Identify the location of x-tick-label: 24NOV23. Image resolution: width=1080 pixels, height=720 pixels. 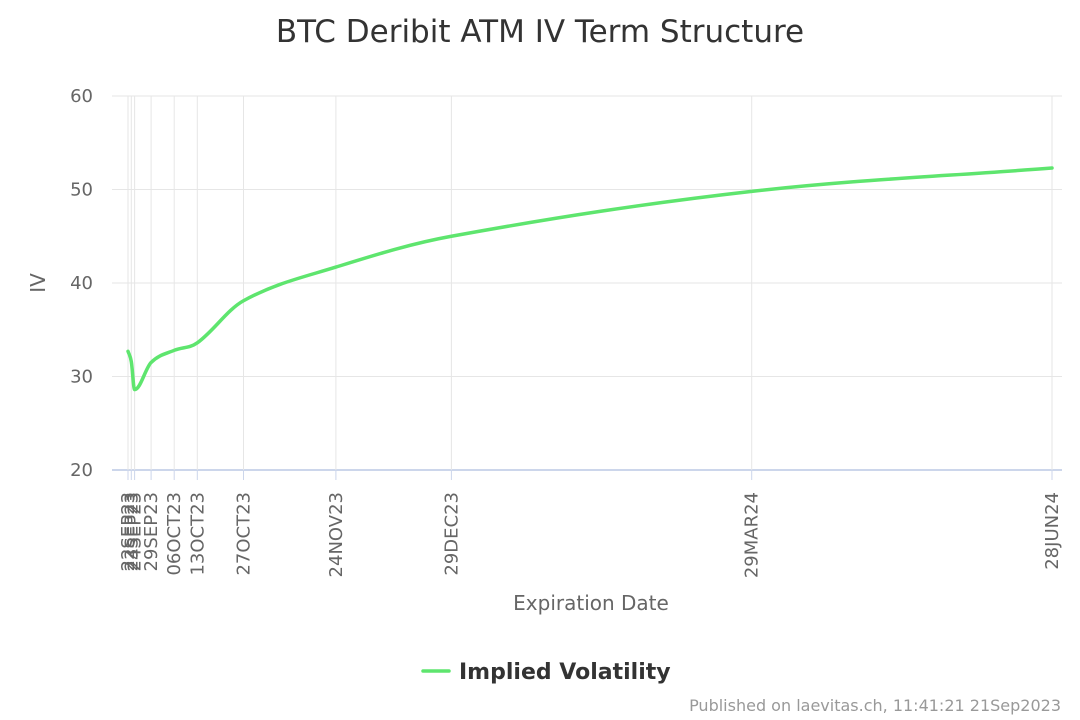
(336, 534).